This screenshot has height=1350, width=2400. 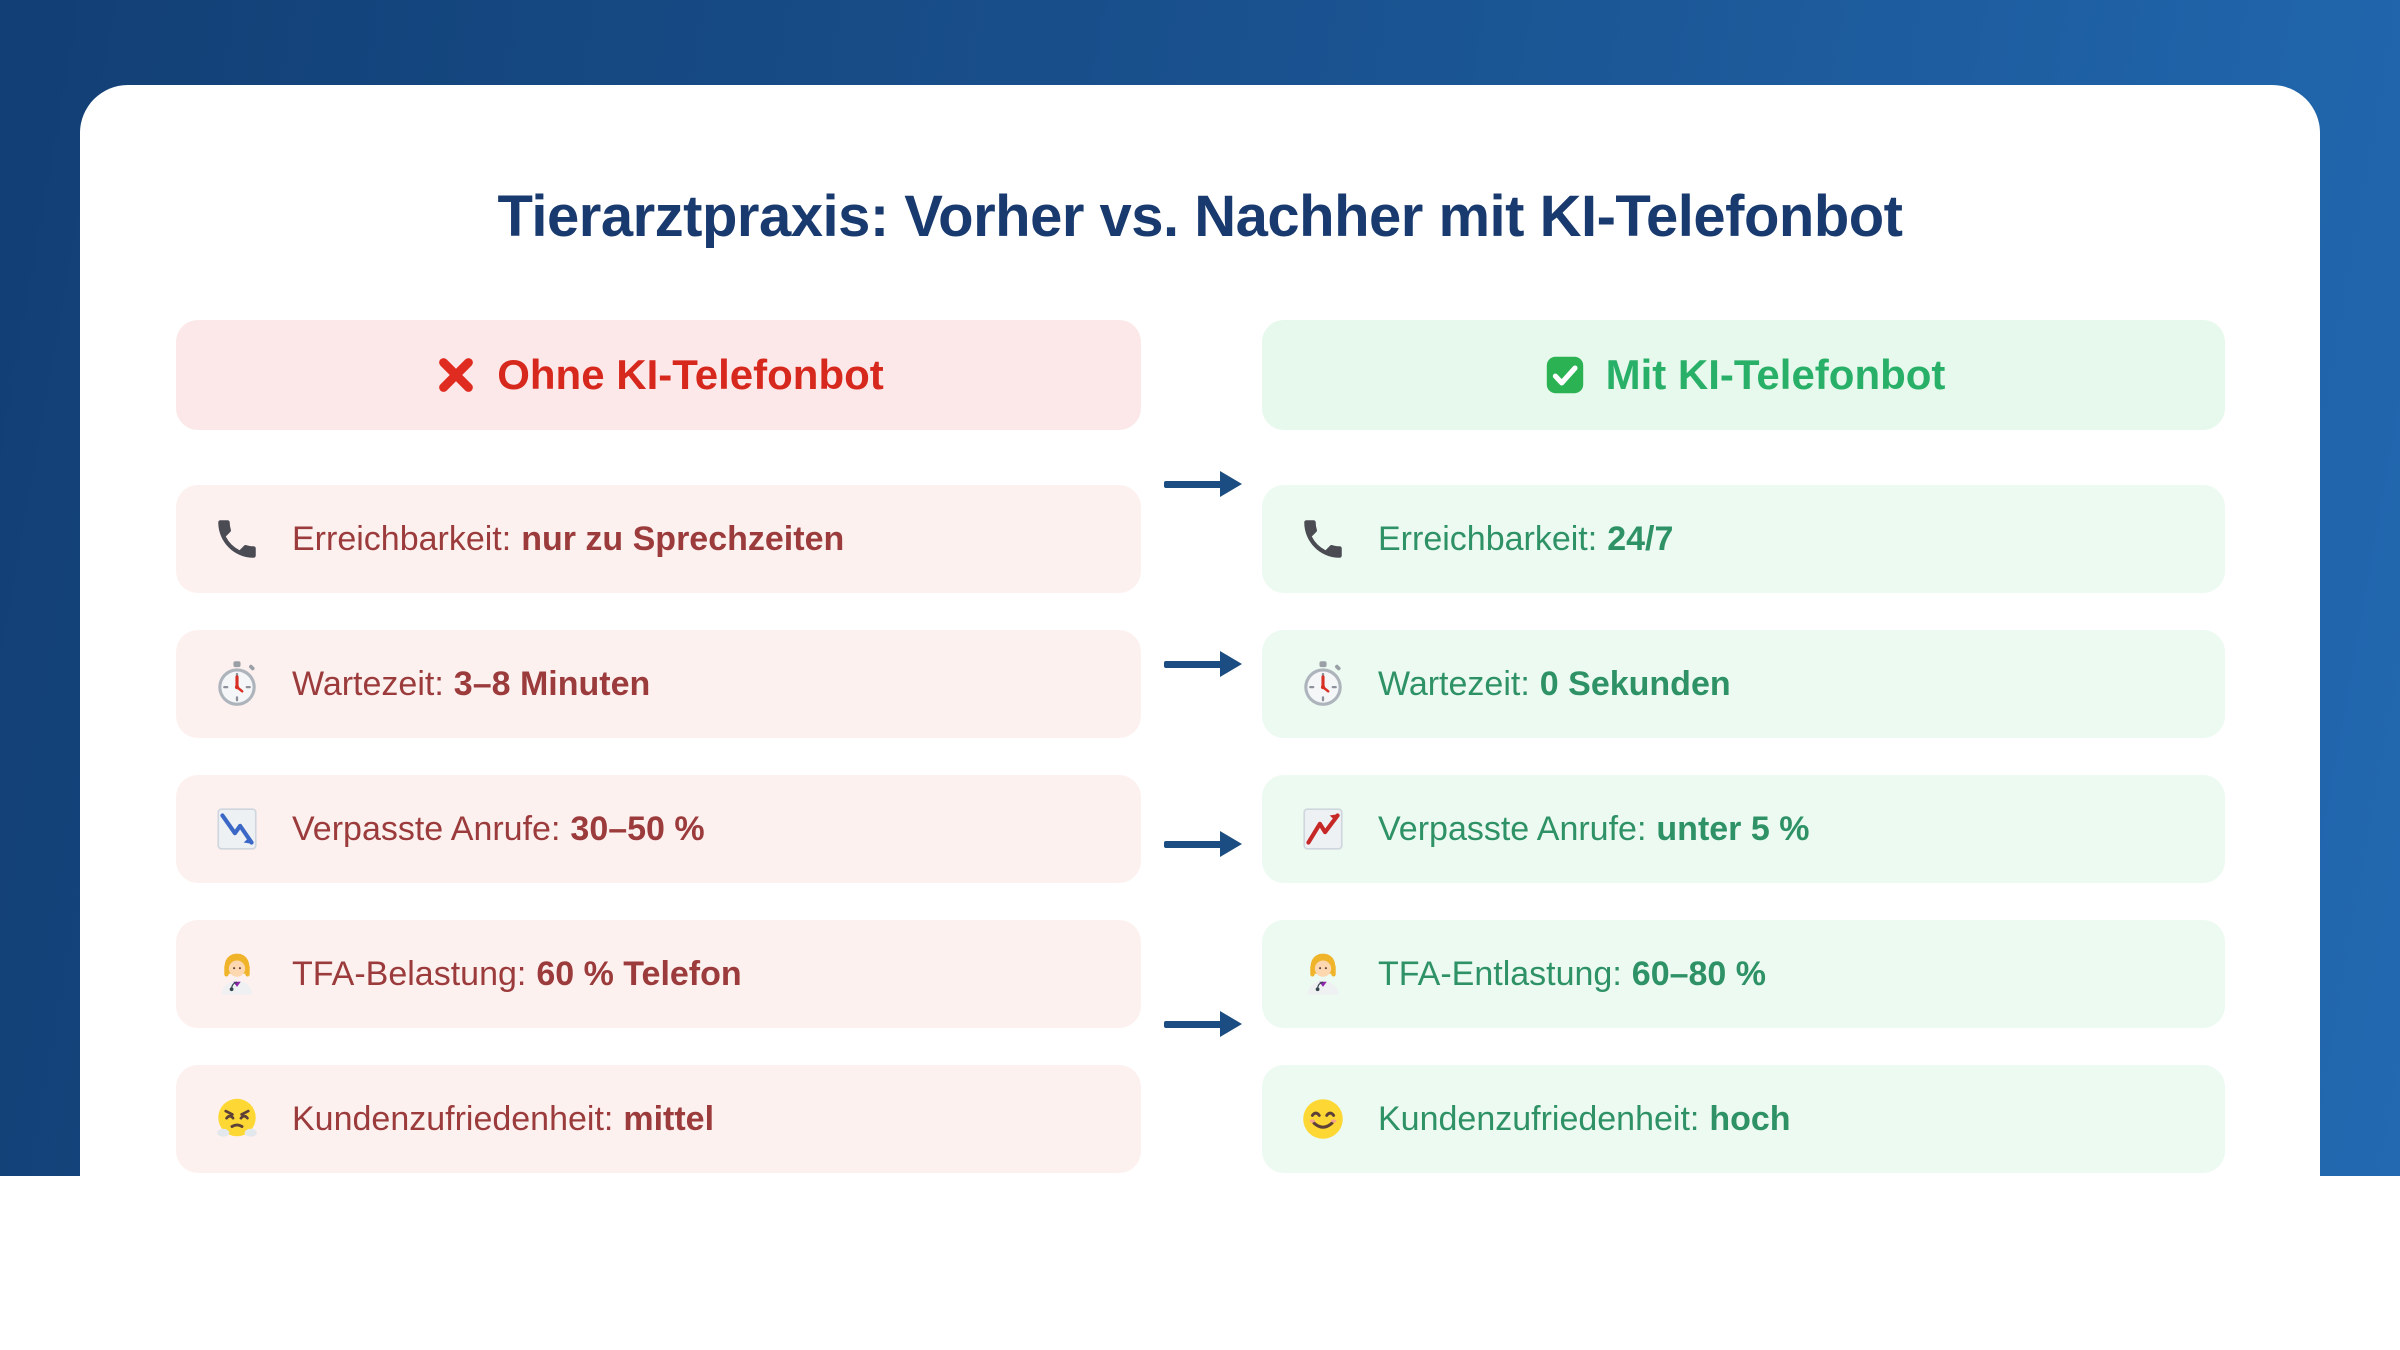 I want to click on row-value: 3–8 Minuten, so click(x=552, y=683).